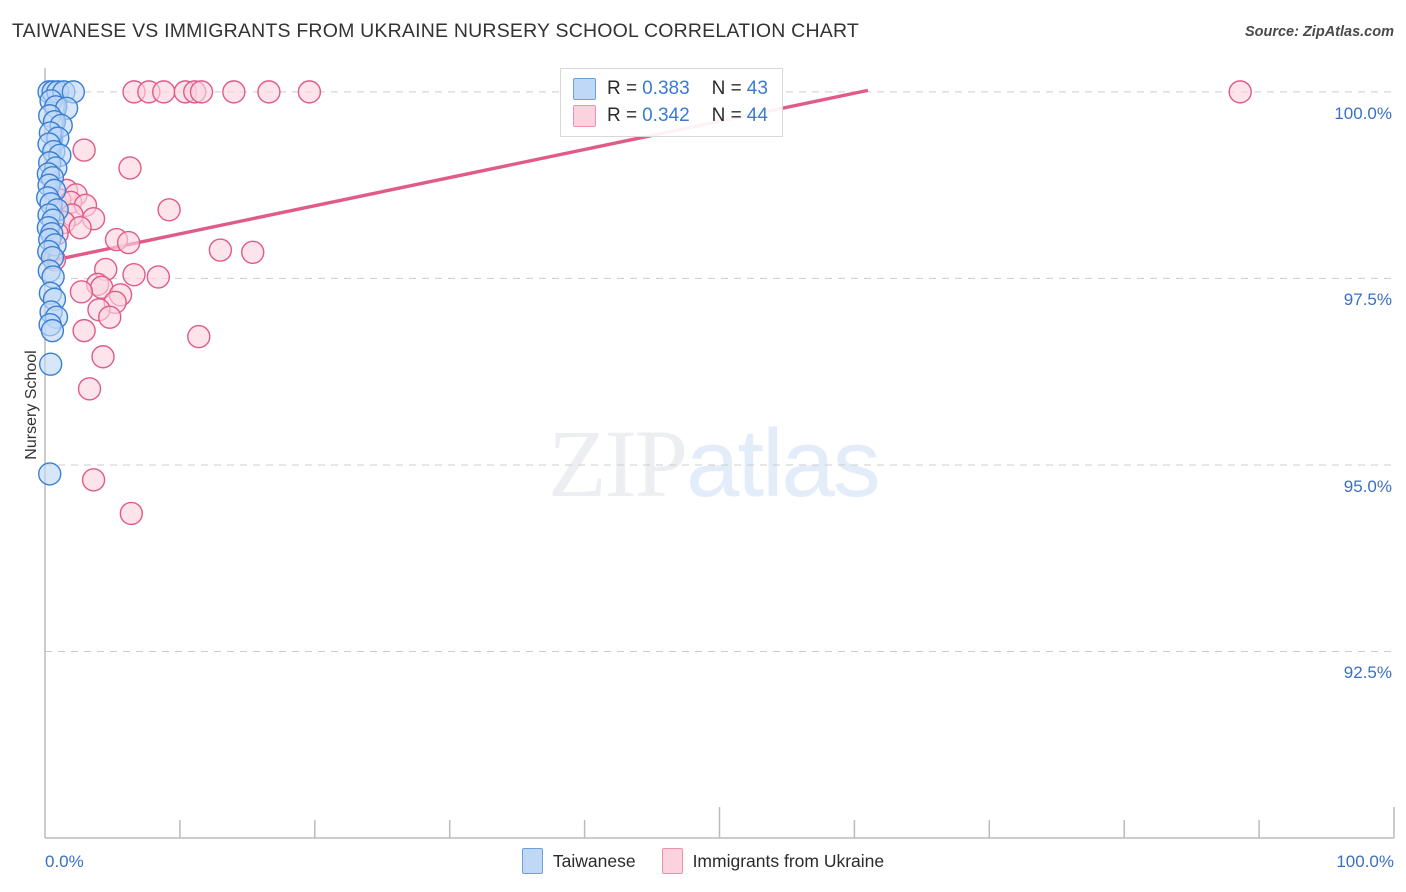 This screenshot has height=892, width=1406. Describe the element at coordinates (64, 861) in the screenshot. I see `x-axis-min-label: 0.0%` at that location.